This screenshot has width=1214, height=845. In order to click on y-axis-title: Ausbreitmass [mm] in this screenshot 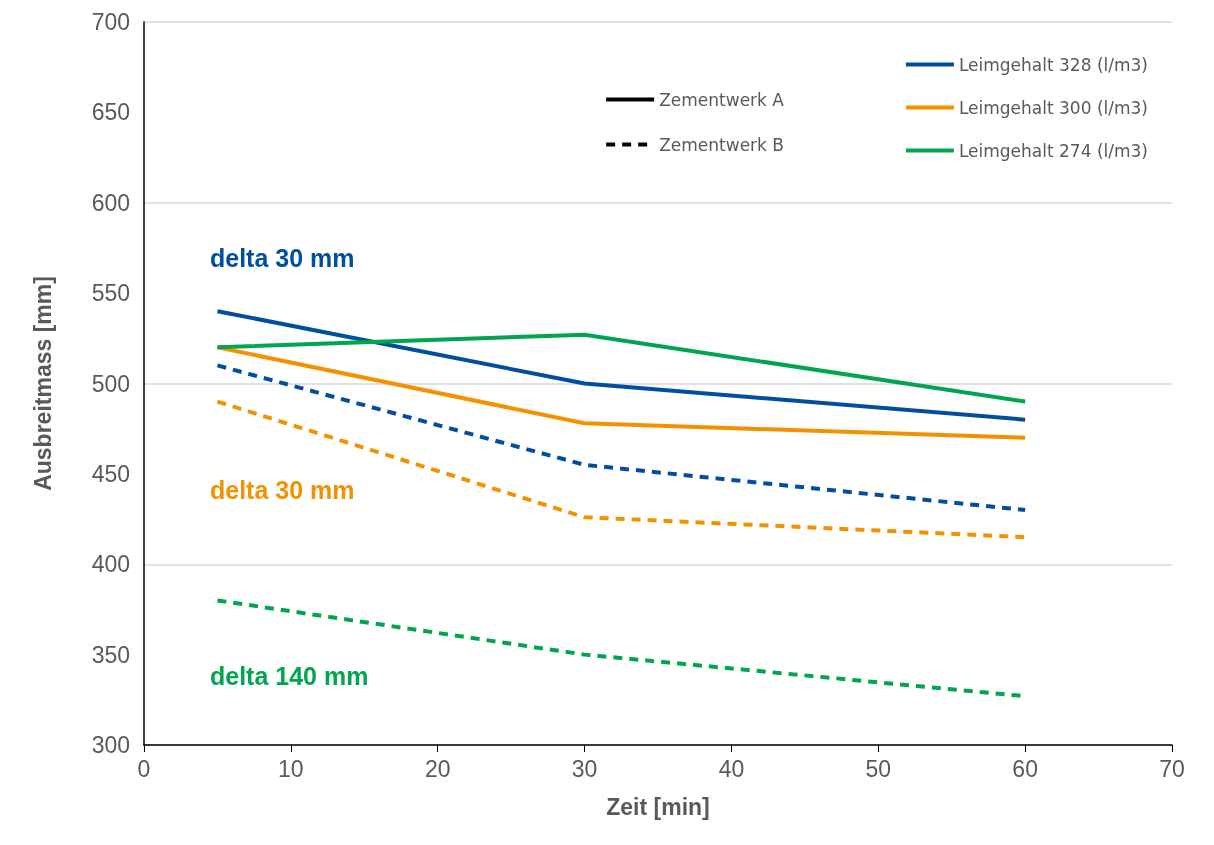, I will do `click(42, 383)`.